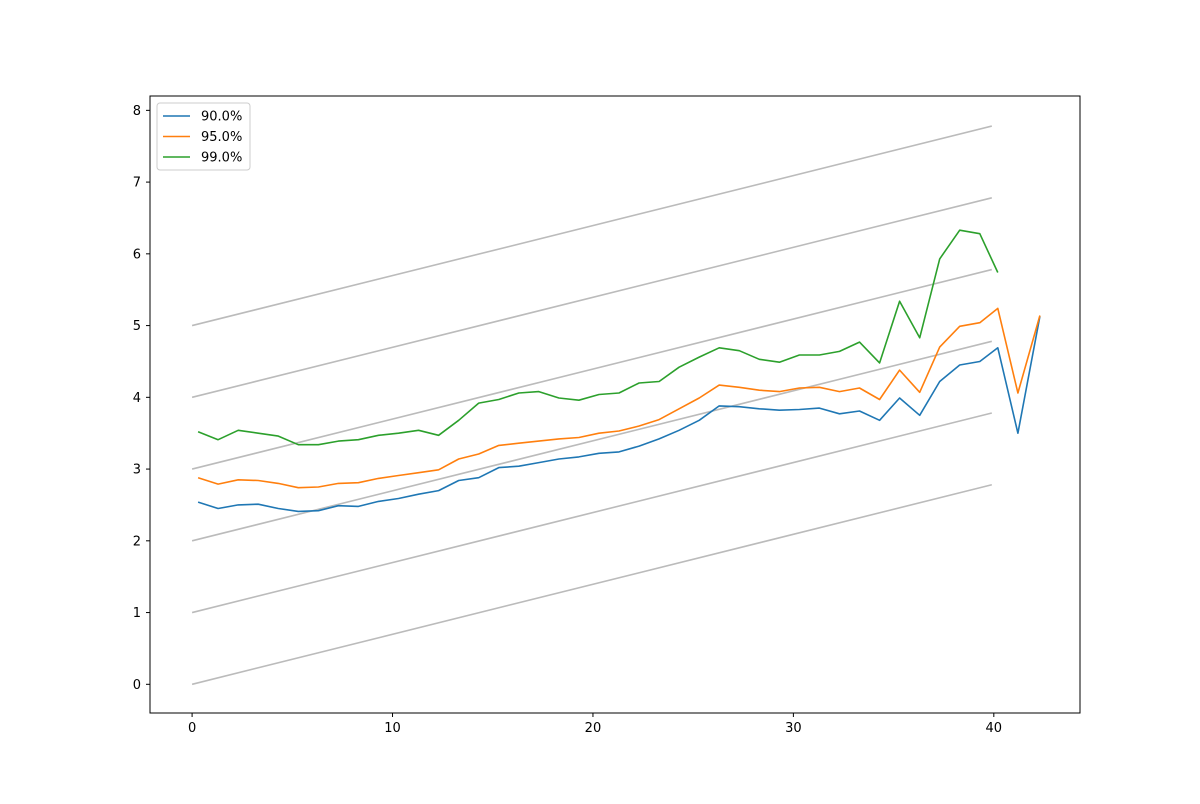 The width and height of the screenshot is (1200, 804). I want to click on y-tick-label: 2, so click(137, 541).